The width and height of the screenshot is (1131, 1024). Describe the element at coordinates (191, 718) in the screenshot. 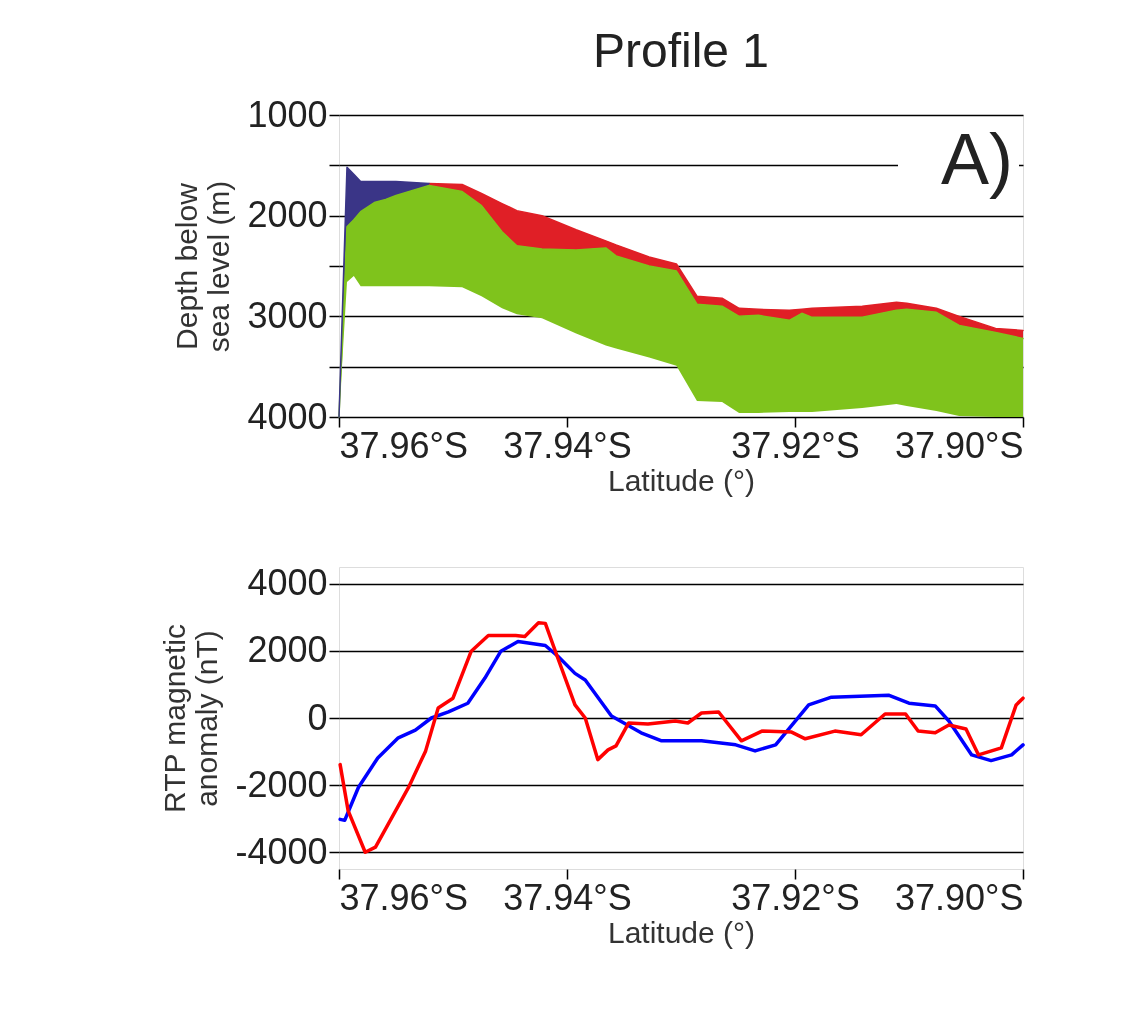

I see `y-axis-title: RTP magnetic anomaly (nT)` at that location.